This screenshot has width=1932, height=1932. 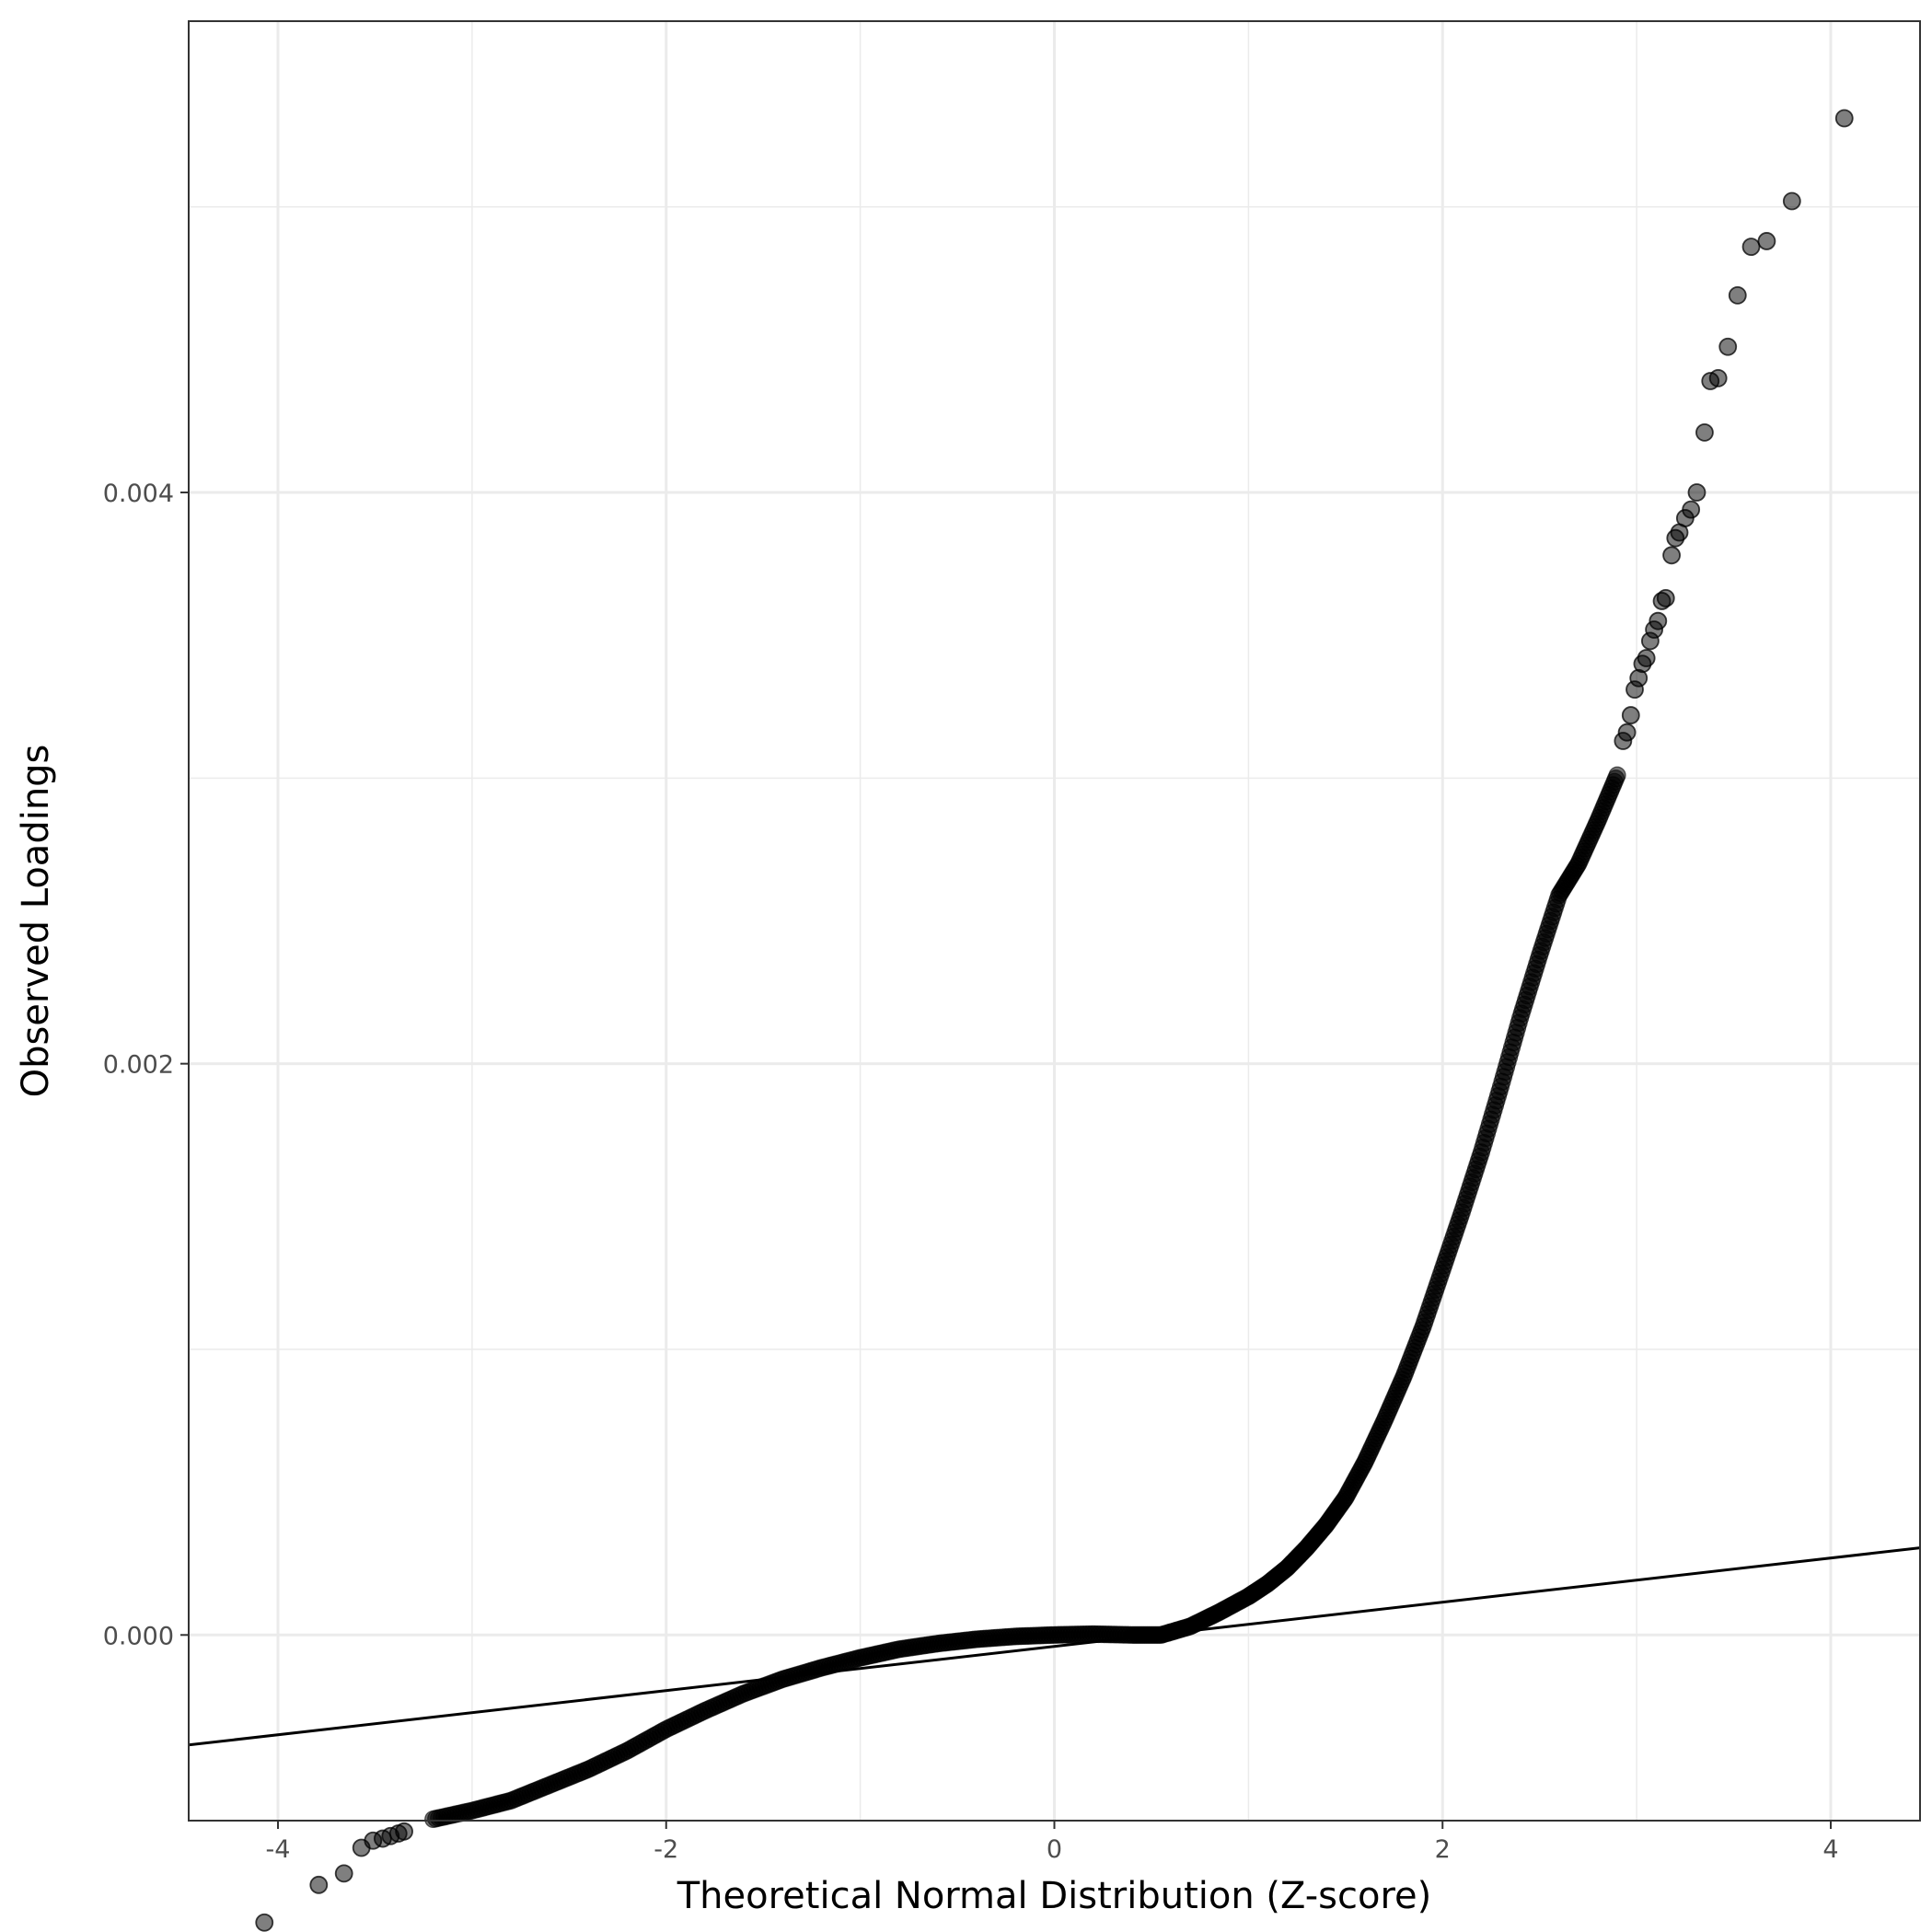 I want to click on reference-line-group, so click(x=1054, y=1647).